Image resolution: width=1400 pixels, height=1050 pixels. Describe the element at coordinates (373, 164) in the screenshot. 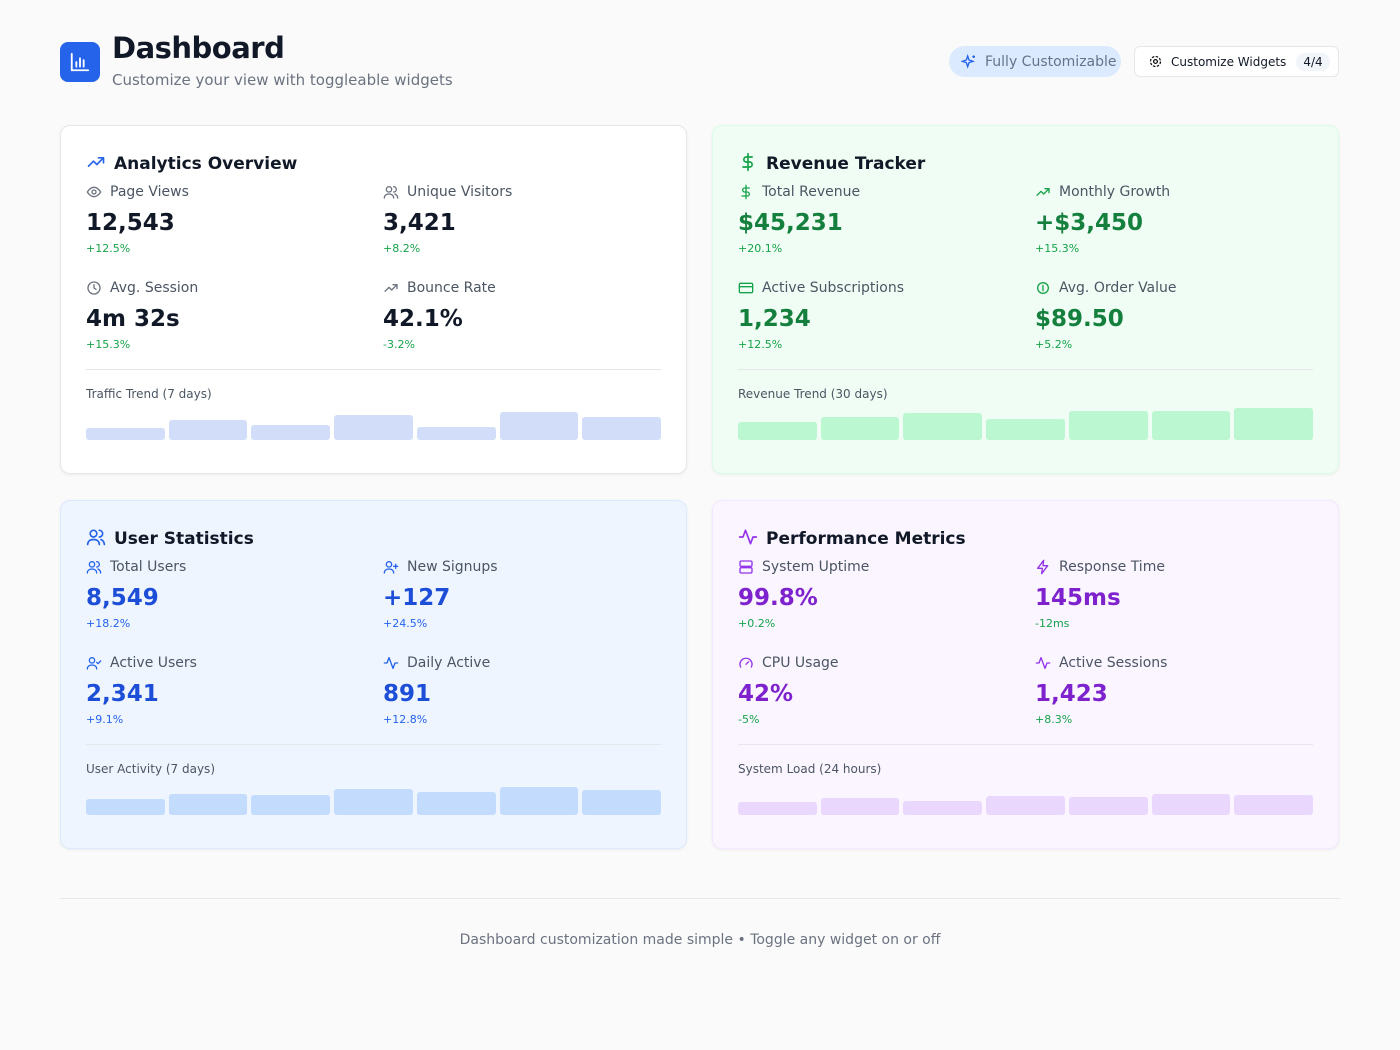

I see `widget-header: Analytics Overview` at that location.